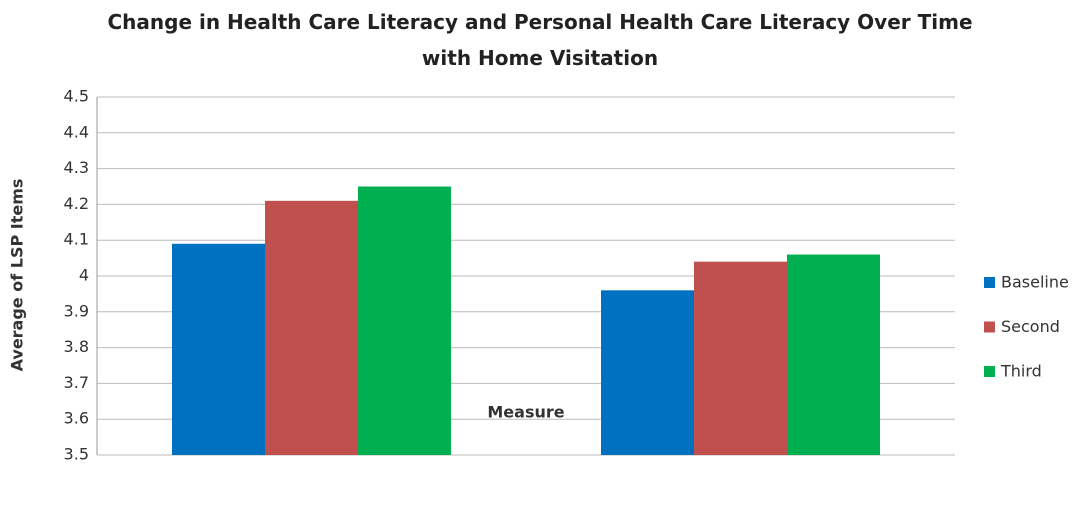 The width and height of the screenshot is (1089, 506). I want to click on y-tick-label: 3.6, so click(76, 418).